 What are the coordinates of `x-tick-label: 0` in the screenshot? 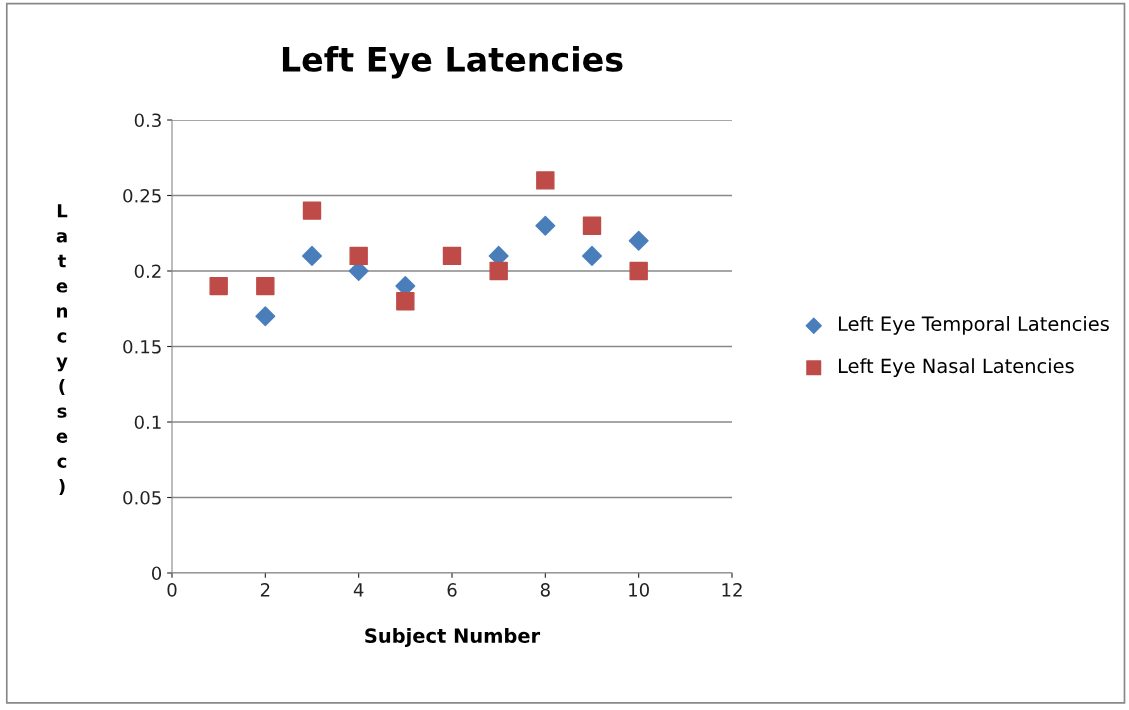 It's located at (172, 590).